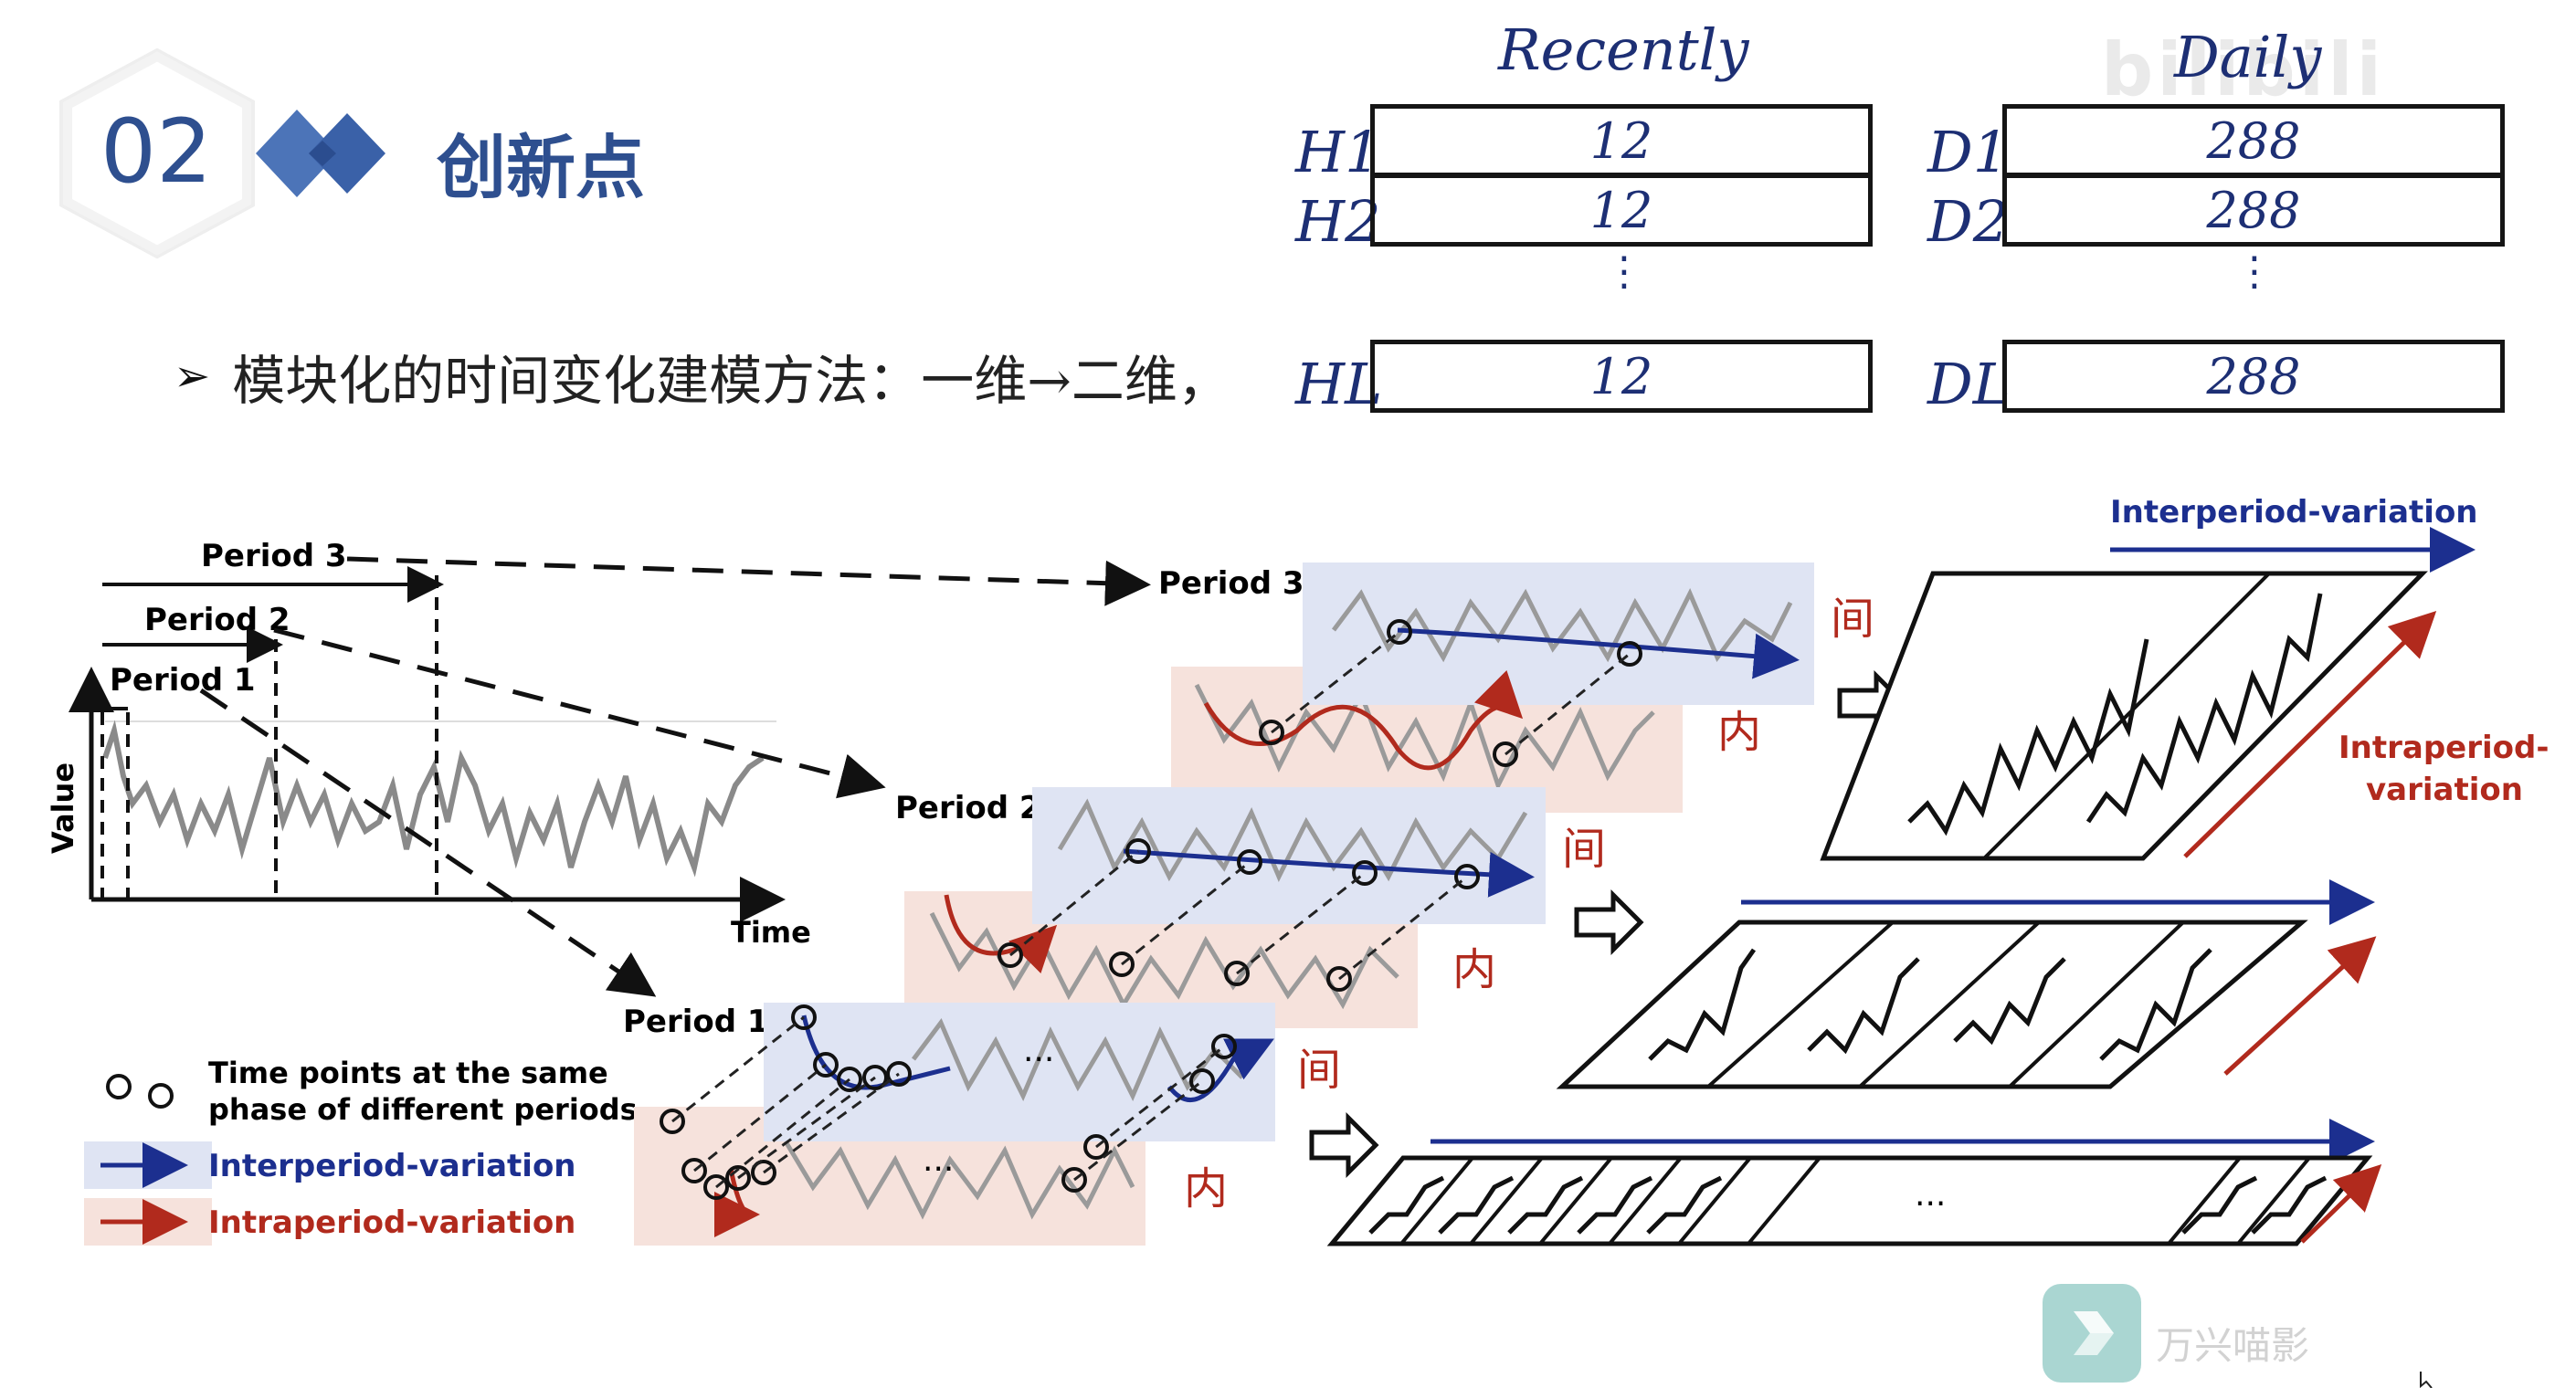  What do you see at coordinates (748, 581) in the screenshot?
I see `period-3-mapping-arrow` at bounding box center [748, 581].